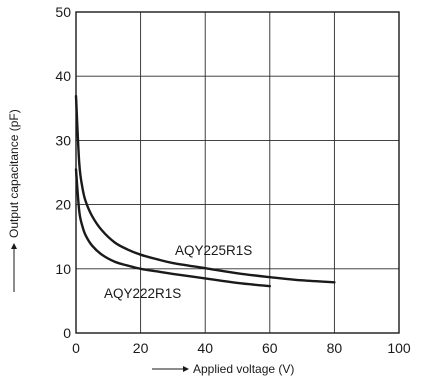  I want to click on x-tick-label: 100, so click(399, 348).